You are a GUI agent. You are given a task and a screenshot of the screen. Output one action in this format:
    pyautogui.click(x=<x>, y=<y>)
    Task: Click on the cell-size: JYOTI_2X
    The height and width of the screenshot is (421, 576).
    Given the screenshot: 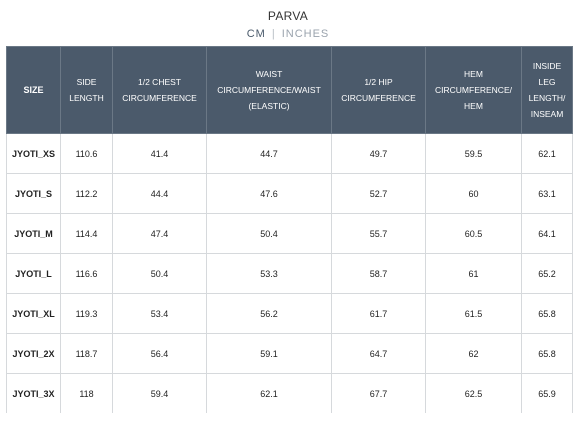 What is the action you would take?
    pyautogui.click(x=33, y=353)
    